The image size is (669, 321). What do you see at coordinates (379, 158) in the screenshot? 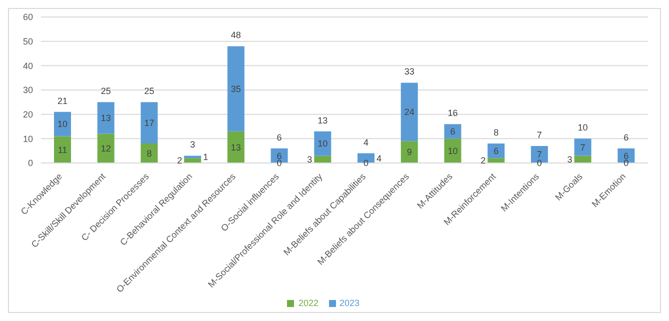
I see `total-label: 4` at bounding box center [379, 158].